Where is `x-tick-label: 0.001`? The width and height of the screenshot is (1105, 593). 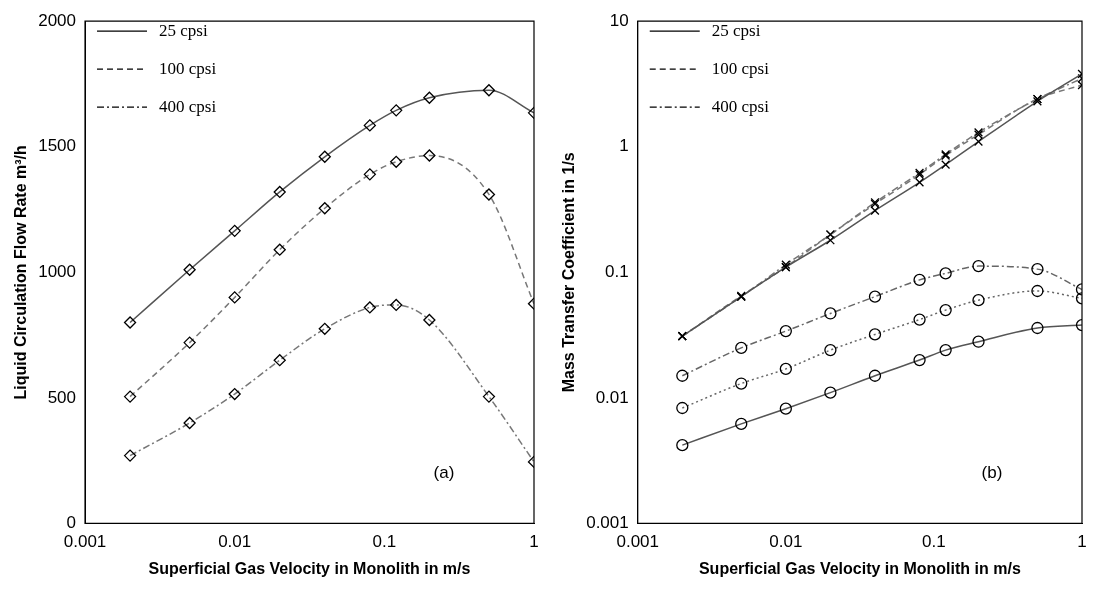
x-tick-label: 0.001 is located at coordinates (85, 542).